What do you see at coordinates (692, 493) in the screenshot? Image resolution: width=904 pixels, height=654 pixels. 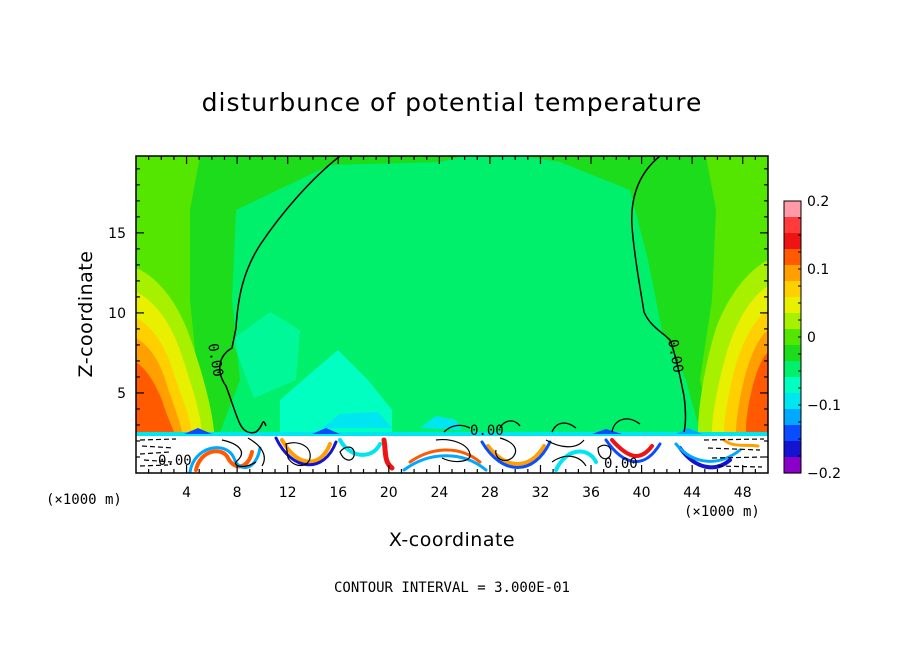 I see `x-tick-label: 44` at bounding box center [692, 493].